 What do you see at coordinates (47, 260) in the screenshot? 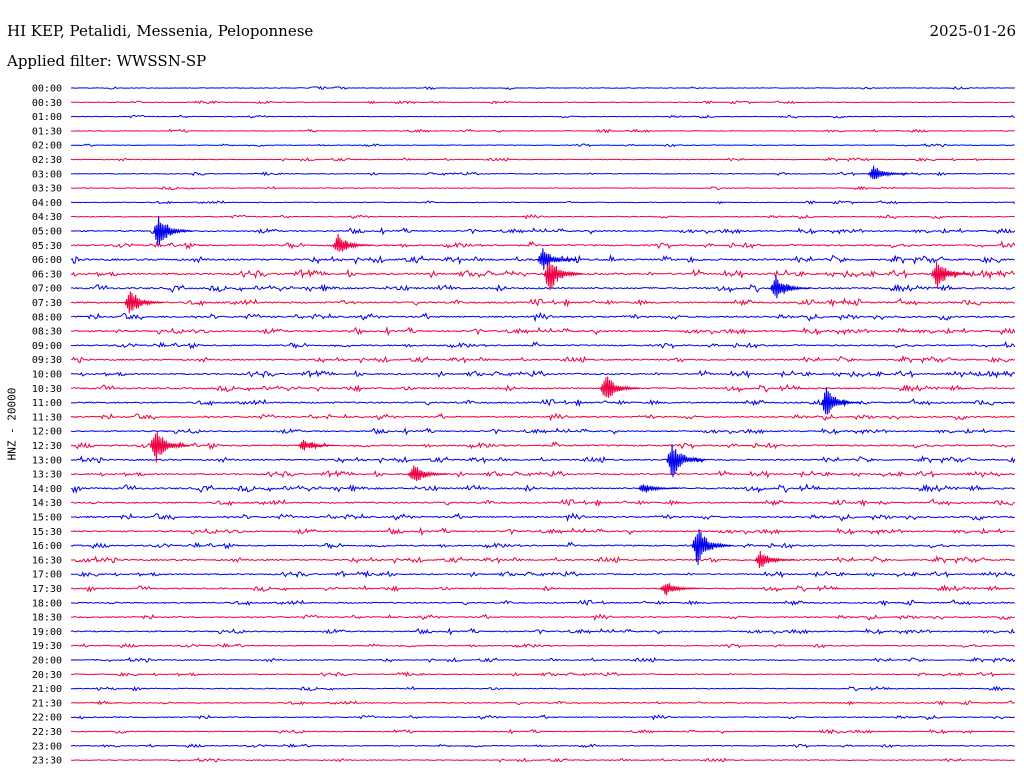
I see `row-tick-label: 06:00` at bounding box center [47, 260].